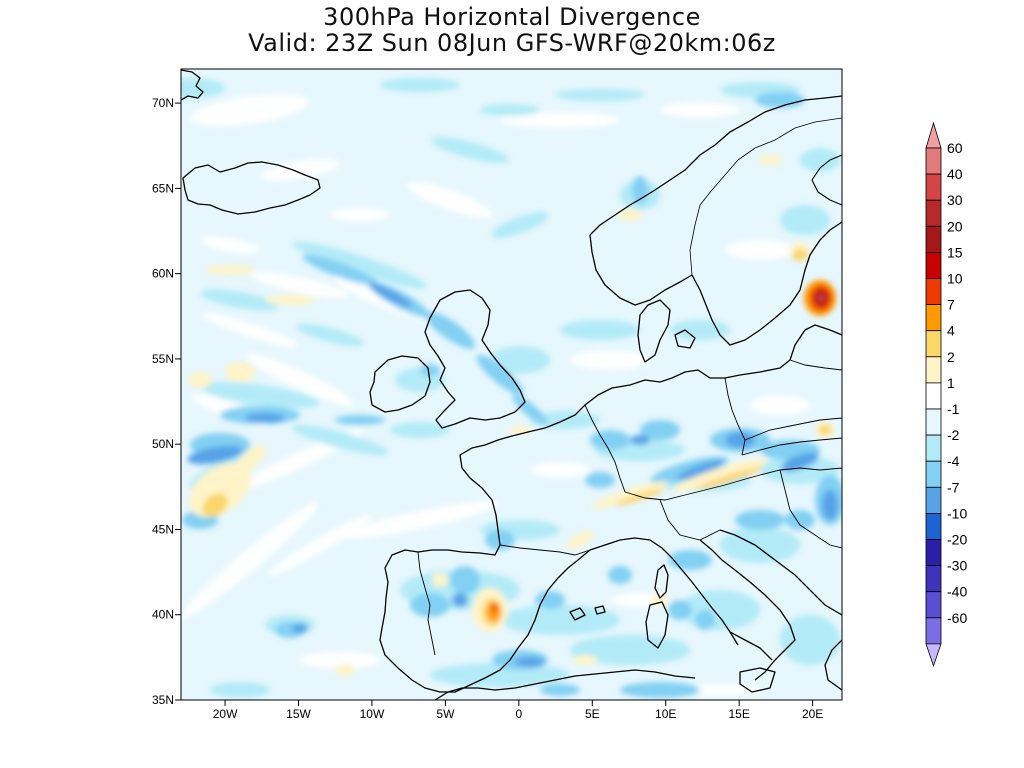  I want to click on colorbar-label: 7, so click(951, 305).